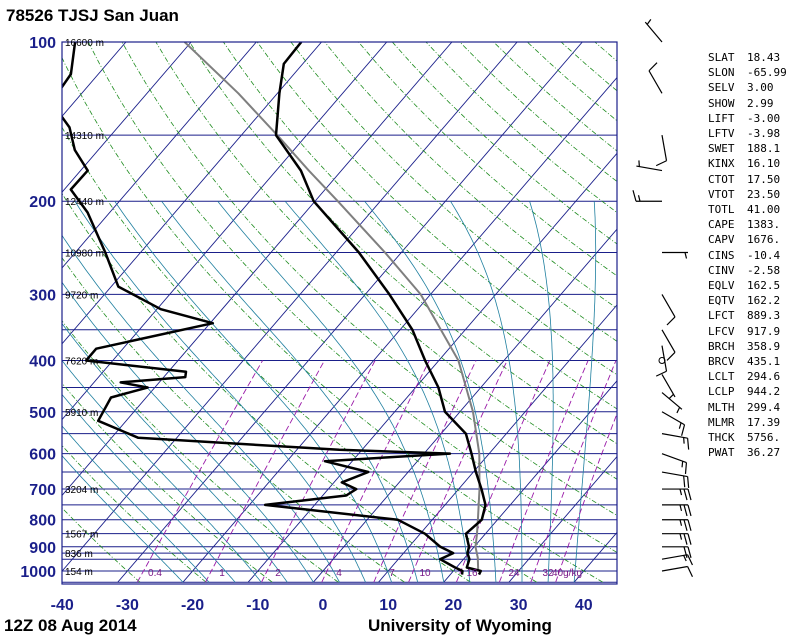 The width and height of the screenshot is (800, 640). Describe the element at coordinates (764, 407) in the screenshot. I see `index-value: 299.4` at that location.